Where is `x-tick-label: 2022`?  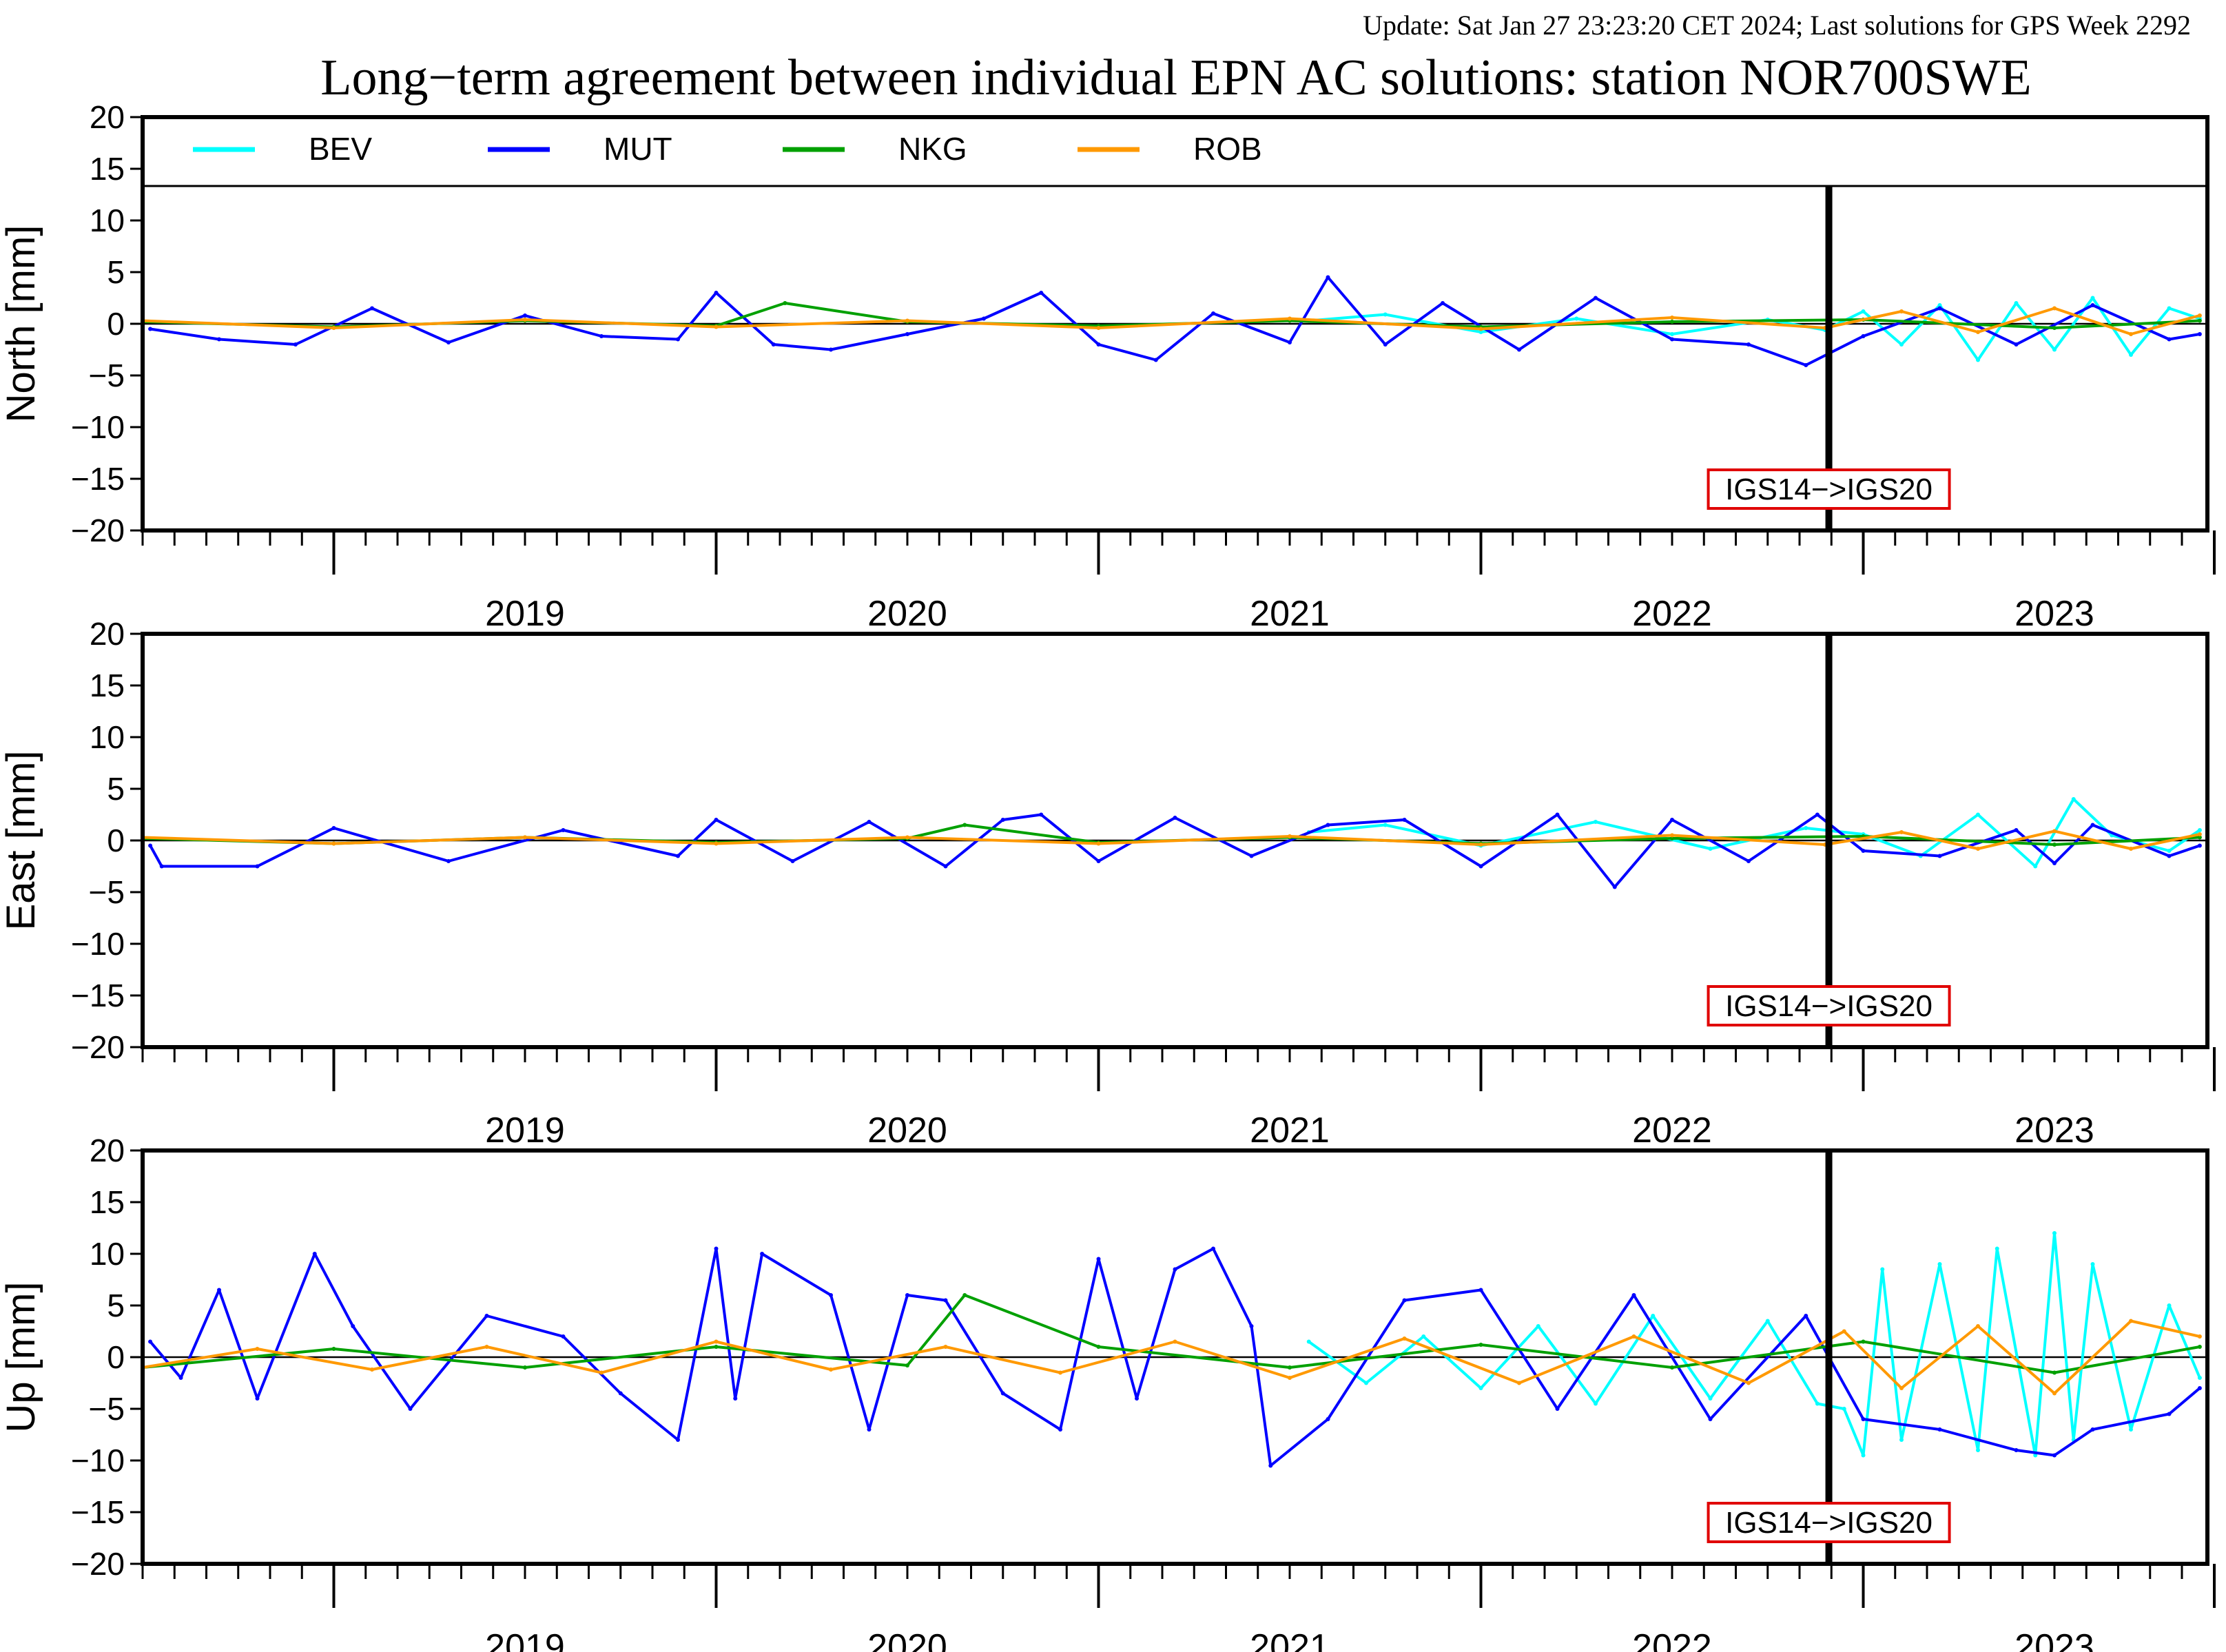
x-tick-label: 2022 is located at coordinates (1672, 614).